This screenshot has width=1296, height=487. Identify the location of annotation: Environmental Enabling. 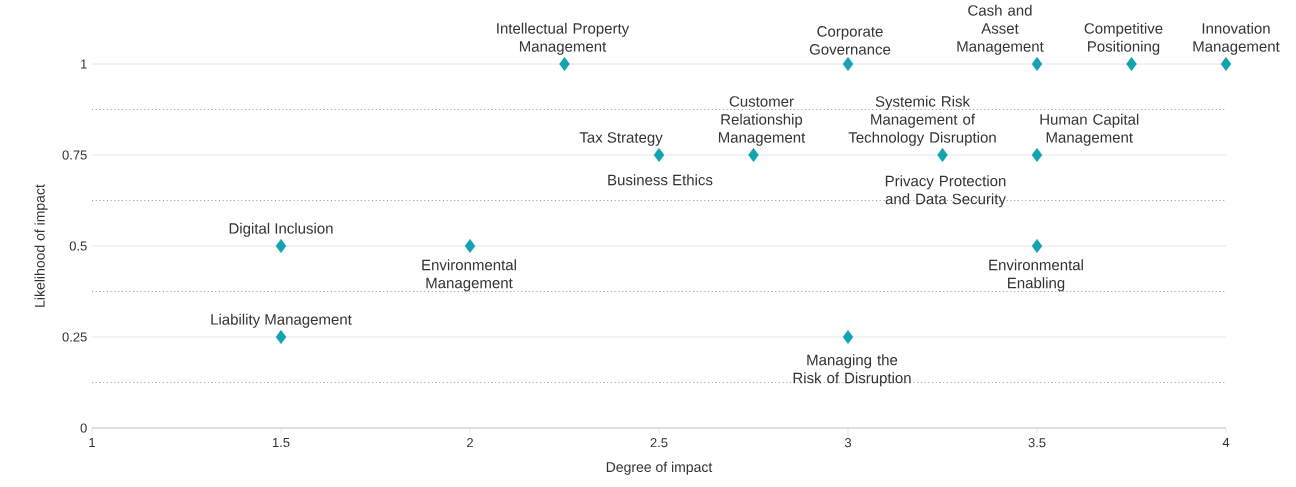
(1036, 275).